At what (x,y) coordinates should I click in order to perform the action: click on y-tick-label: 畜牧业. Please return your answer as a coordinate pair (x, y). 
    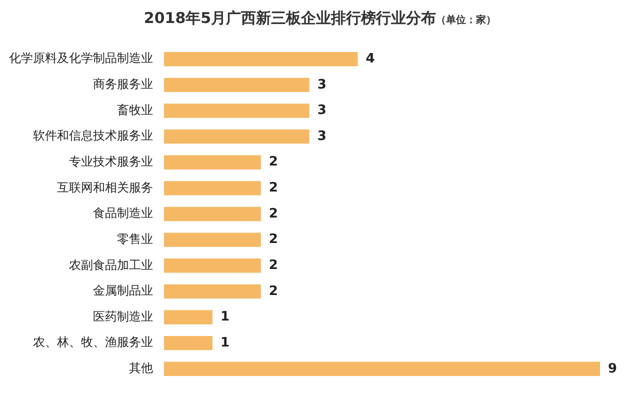
    Looking at the image, I should click on (135, 109).